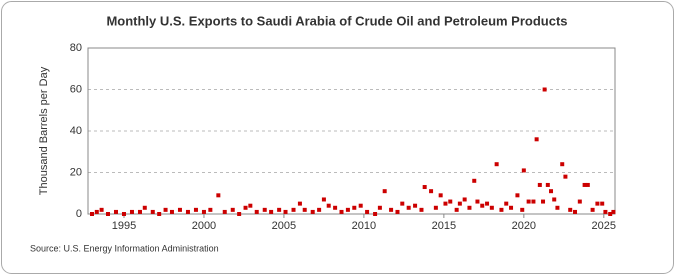 The image size is (675, 280). What do you see at coordinates (204, 226) in the screenshot?
I see `x-tick-label: 2000` at bounding box center [204, 226].